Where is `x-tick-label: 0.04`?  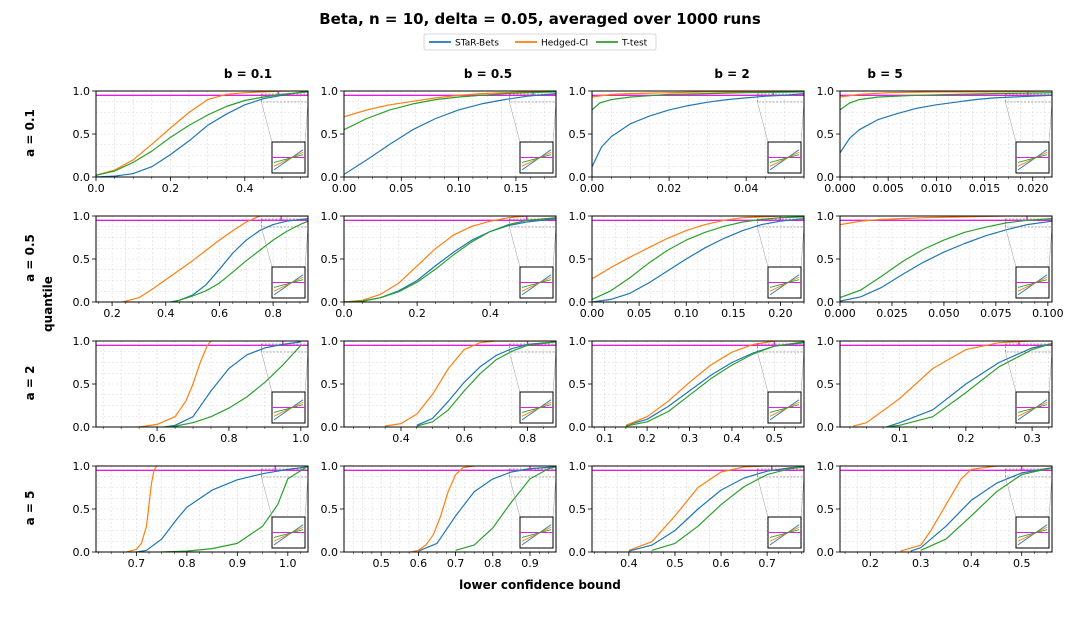 x-tick-label: 0.04 is located at coordinates (746, 188).